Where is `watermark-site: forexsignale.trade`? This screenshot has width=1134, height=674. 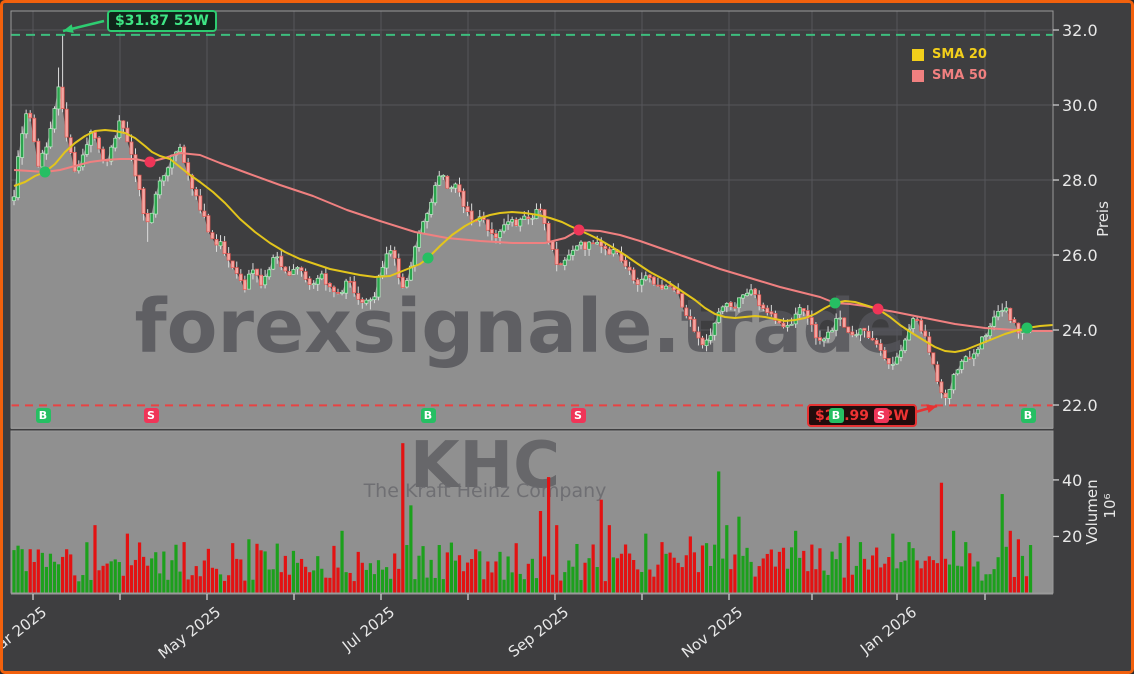
watermark-site: forexsignale.trade is located at coordinates (519, 327).